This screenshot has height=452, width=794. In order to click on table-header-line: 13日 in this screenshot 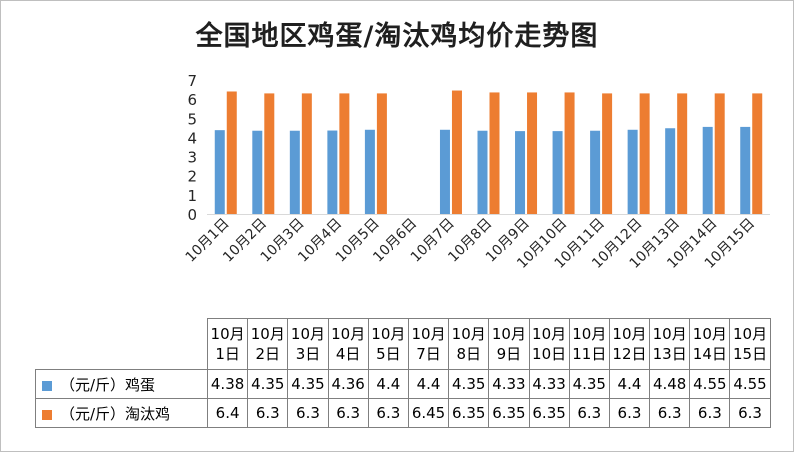, I will do `click(669, 354)`.